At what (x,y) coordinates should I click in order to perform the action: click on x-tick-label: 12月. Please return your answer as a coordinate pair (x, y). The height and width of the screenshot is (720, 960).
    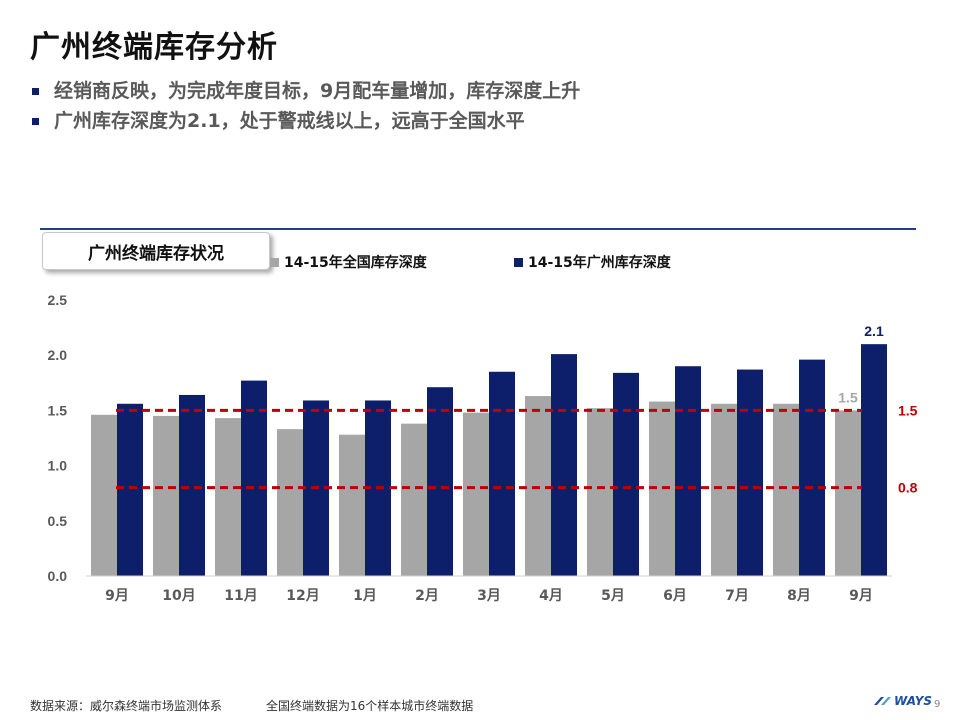
    Looking at the image, I should click on (302, 596).